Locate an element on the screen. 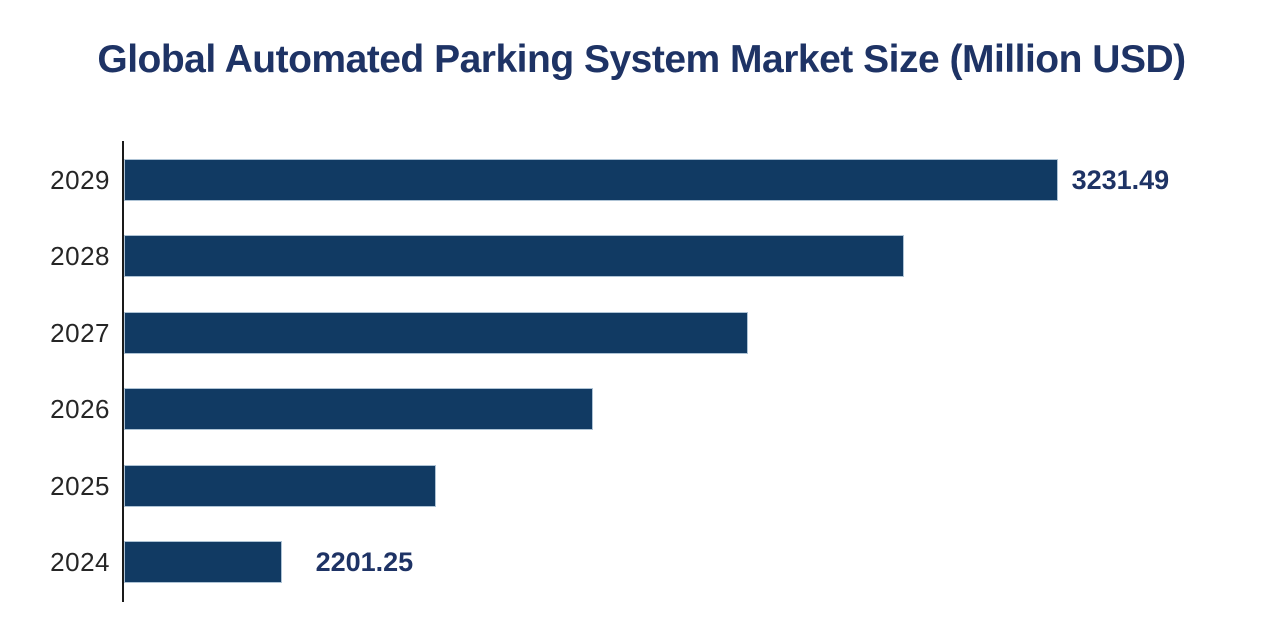 The image size is (1283, 632). y-tick-label-2025: 2025 is located at coordinates (80, 485).